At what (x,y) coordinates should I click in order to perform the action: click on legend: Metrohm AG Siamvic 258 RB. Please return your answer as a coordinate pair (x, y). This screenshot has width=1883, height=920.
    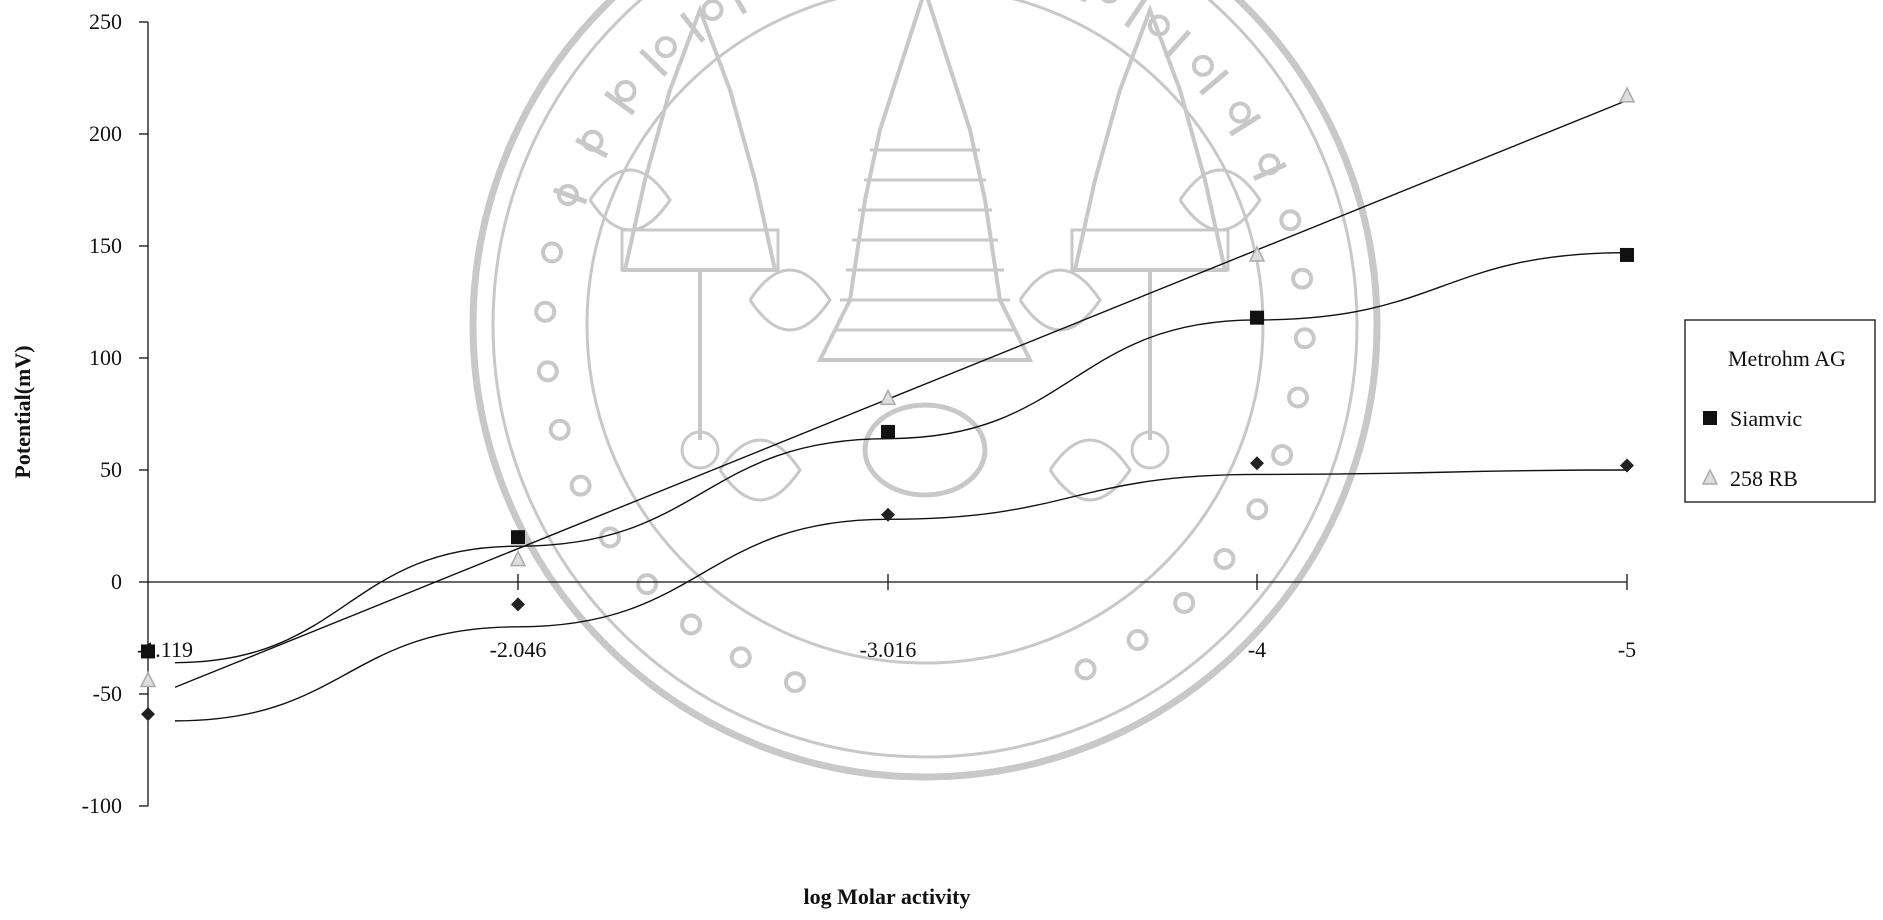
    Looking at the image, I should click on (1780, 411).